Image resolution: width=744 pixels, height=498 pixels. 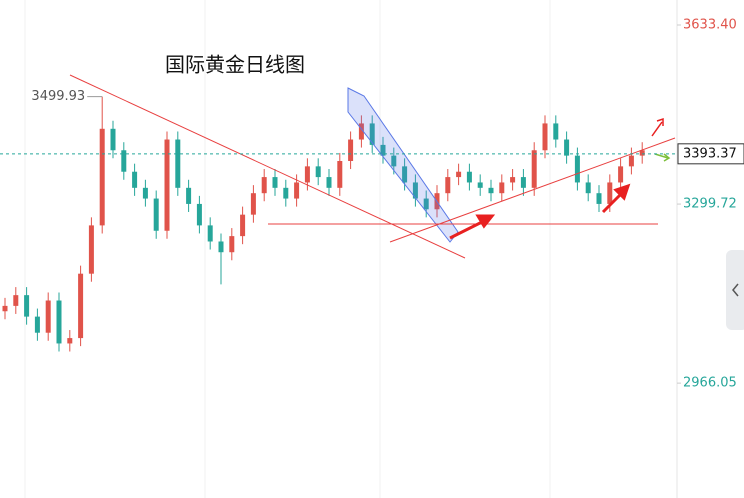 What do you see at coordinates (58, 96) in the screenshot?
I see `high-label: 3499.93` at bounding box center [58, 96].